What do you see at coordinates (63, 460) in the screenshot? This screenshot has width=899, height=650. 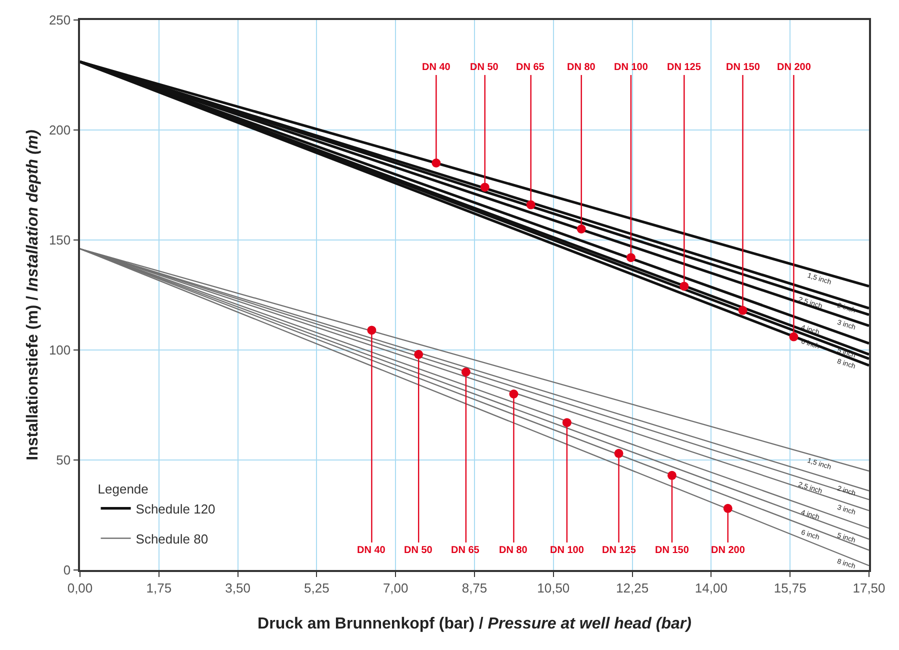 I see `y-tick-label: 50` at bounding box center [63, 460].